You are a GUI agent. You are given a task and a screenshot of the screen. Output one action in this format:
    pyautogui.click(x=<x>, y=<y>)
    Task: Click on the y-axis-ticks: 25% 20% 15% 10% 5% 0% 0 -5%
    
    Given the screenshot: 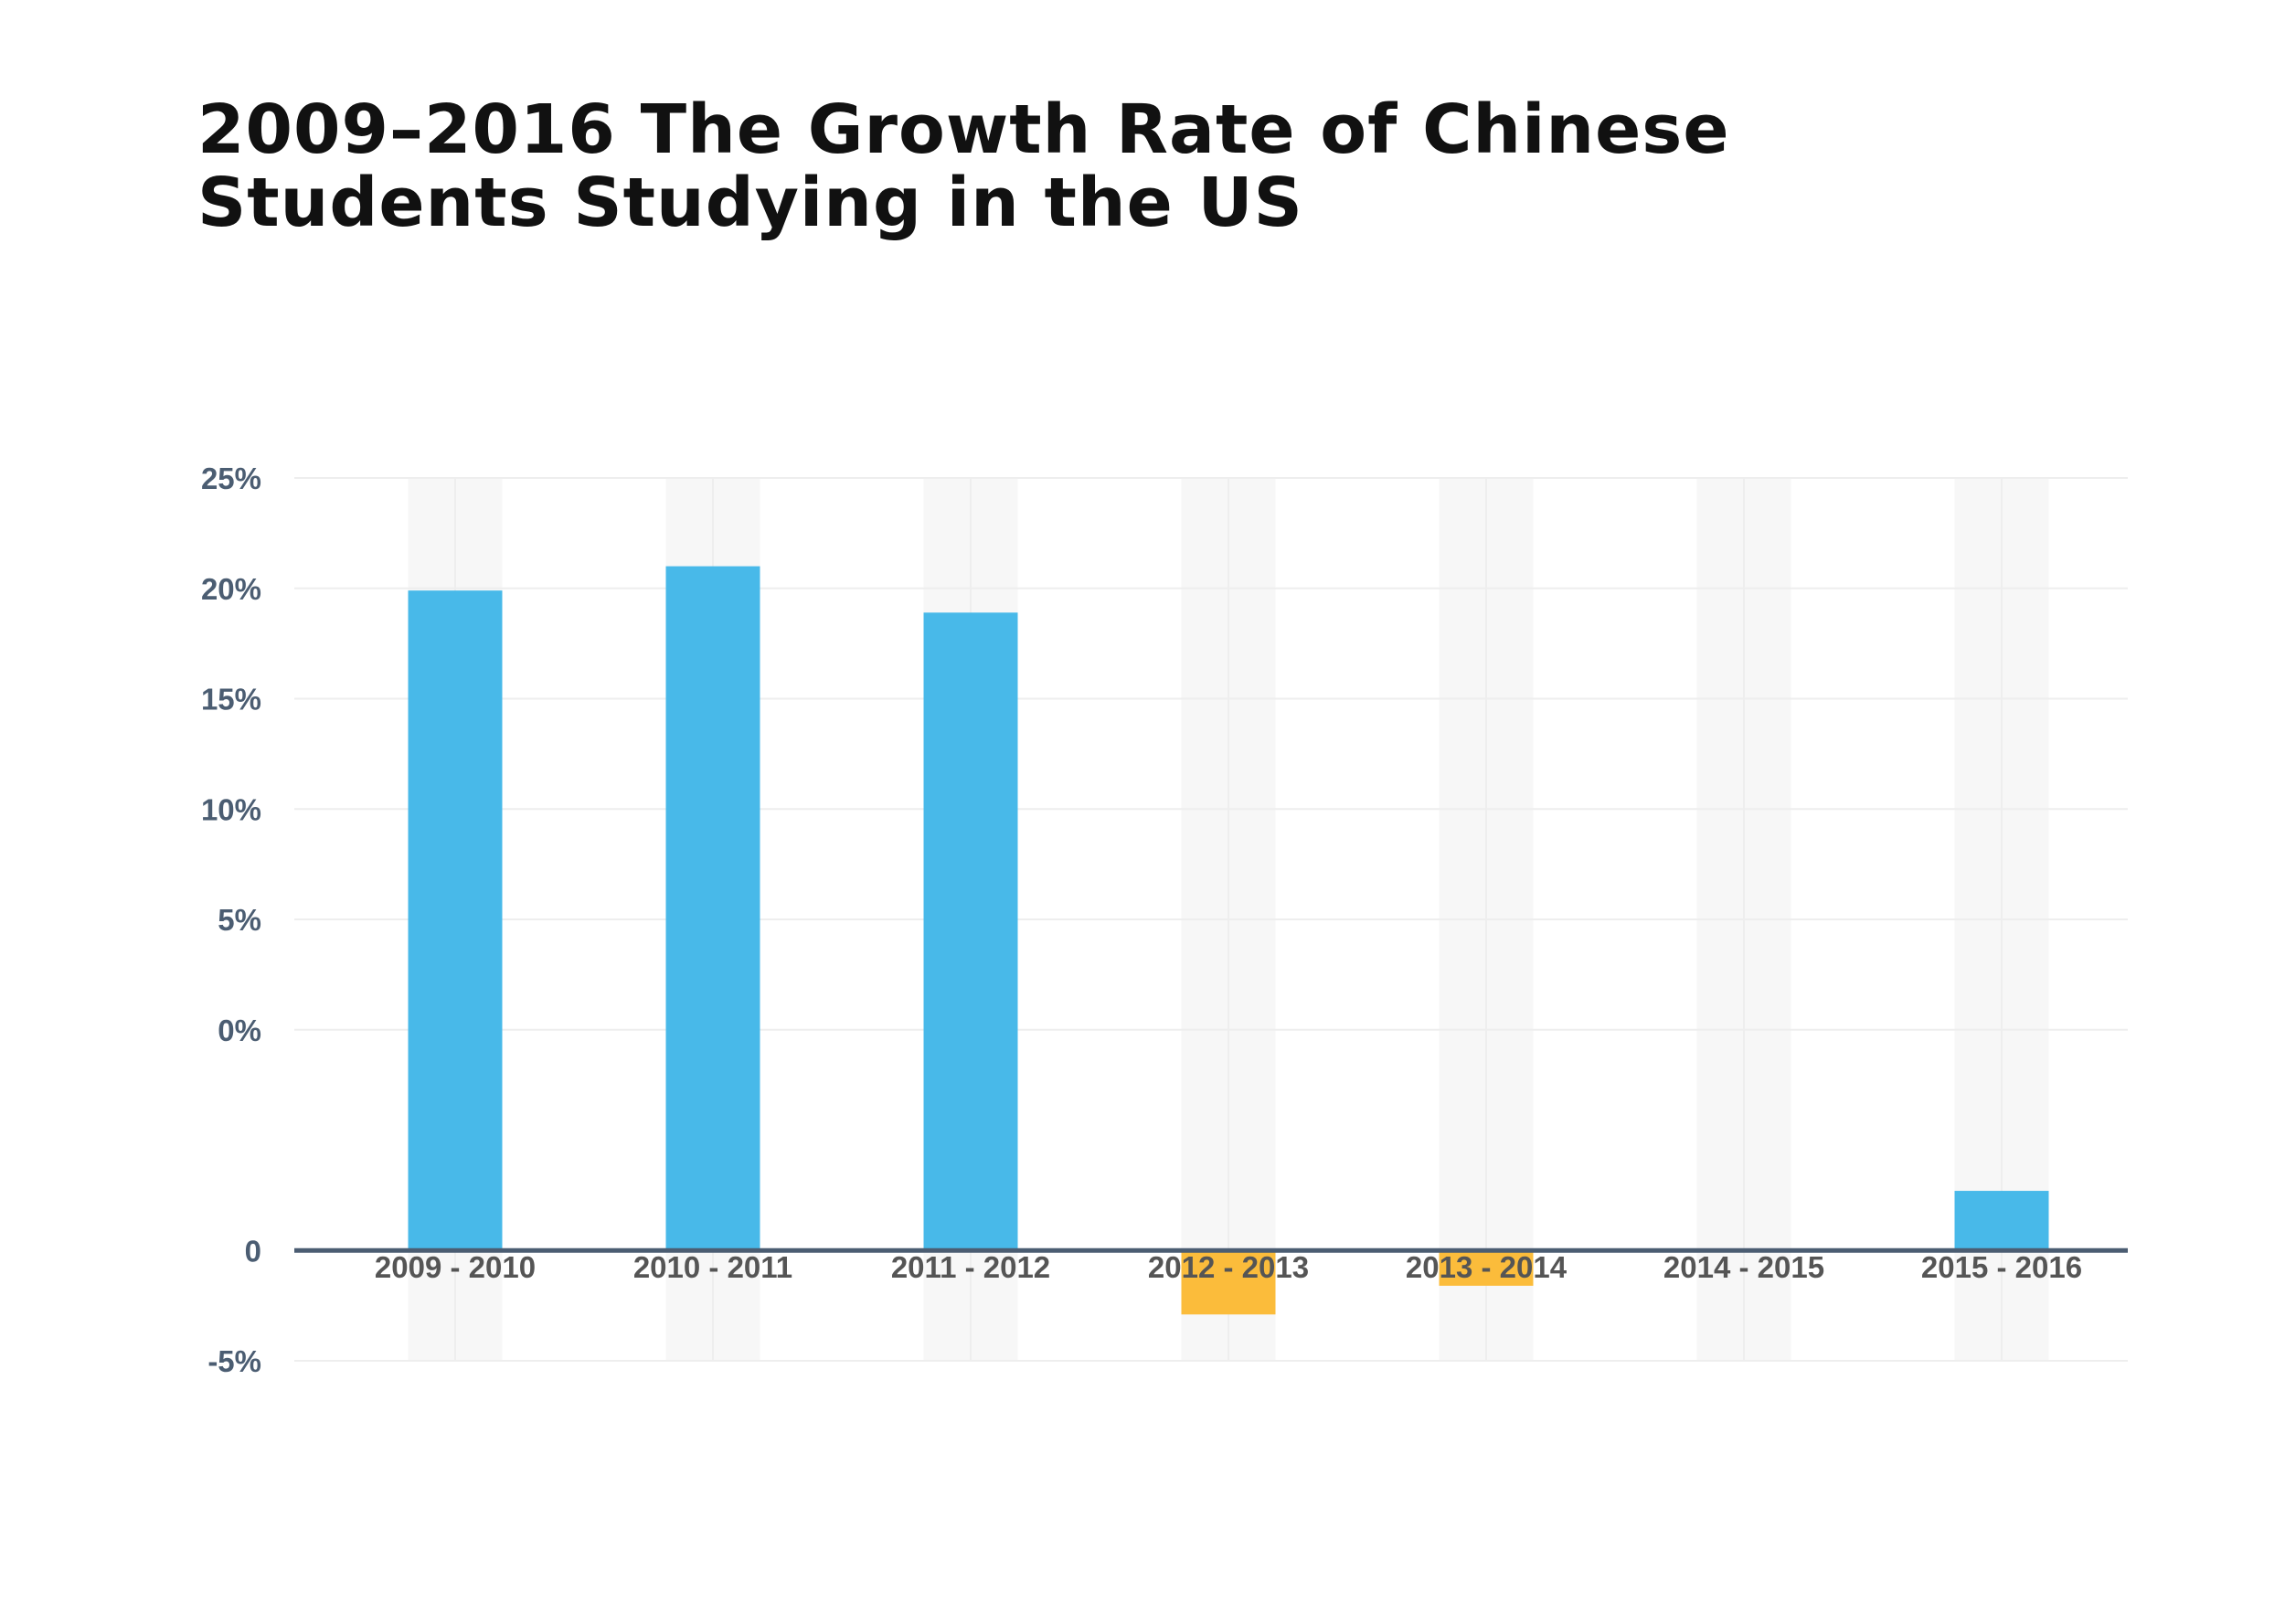 What is the action you would take?
    pyautogui.click(x=231, y=920)
    